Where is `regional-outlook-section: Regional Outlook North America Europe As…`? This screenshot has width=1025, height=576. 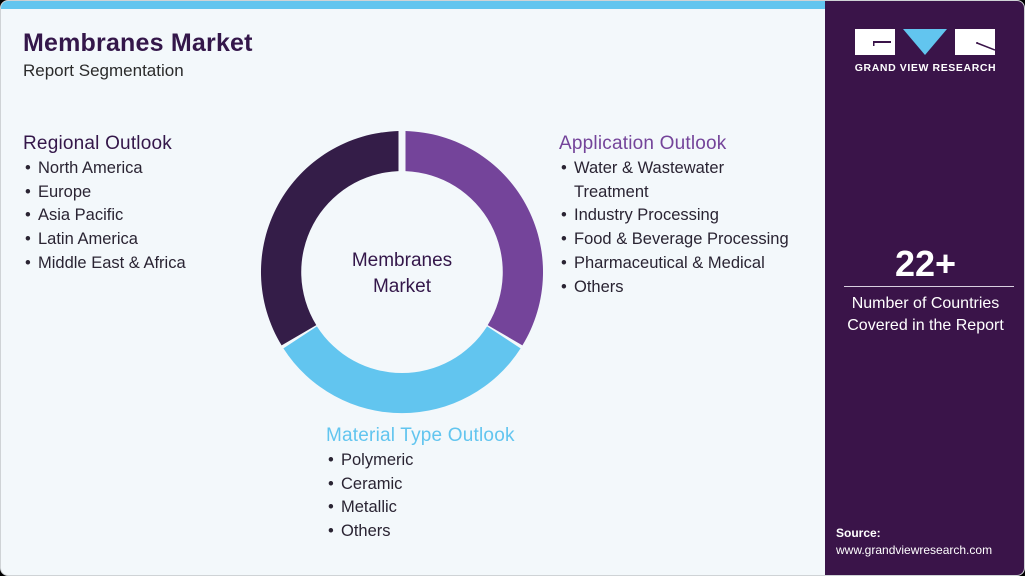
regional-outlook-section: Regional Outlook North America Europe As… is located at coordinates (104, 204).